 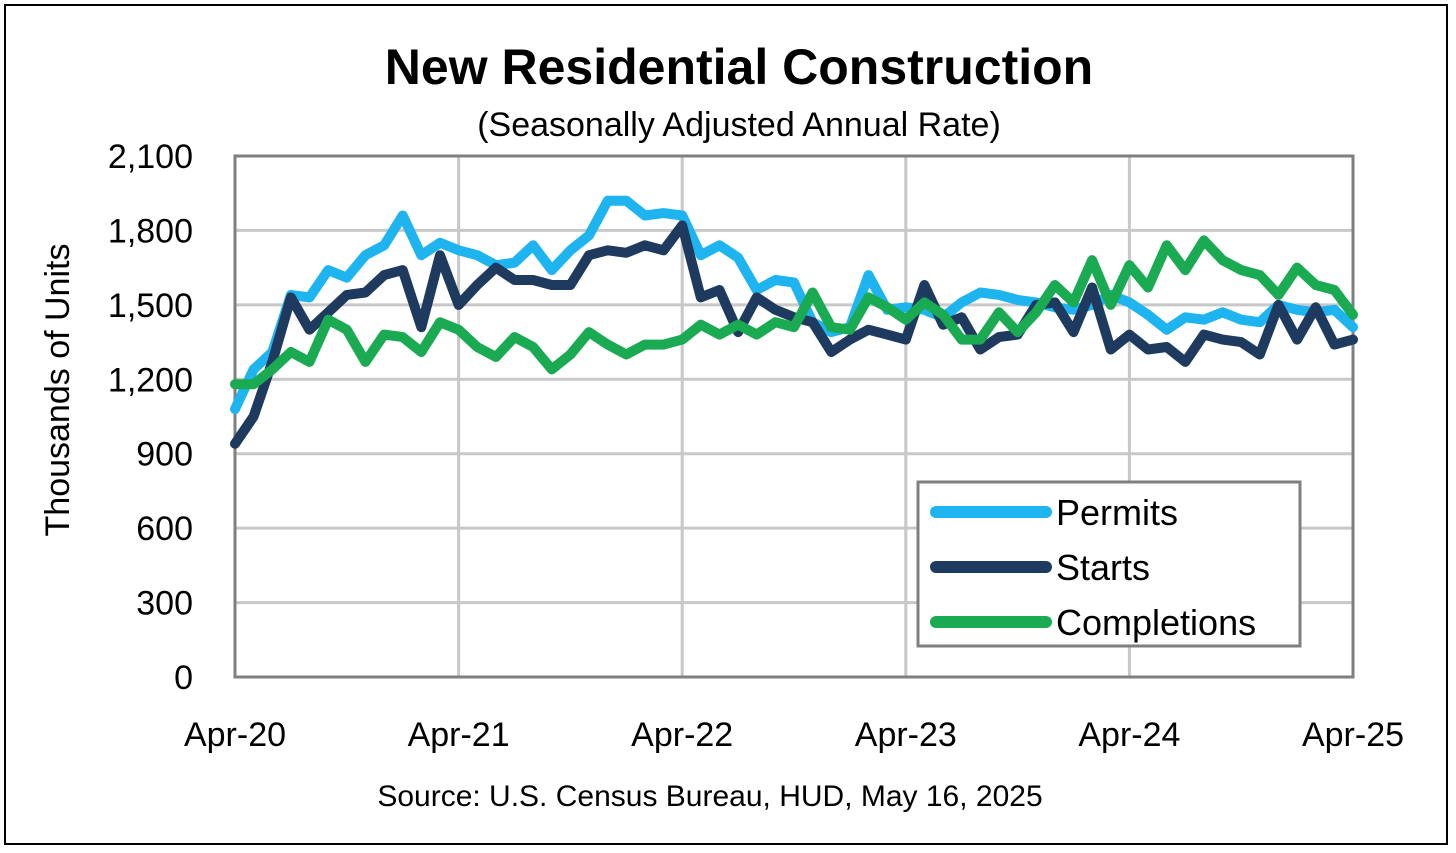 I want to click on legend: Permits Starts Completions, so click(x=1109, y=564).